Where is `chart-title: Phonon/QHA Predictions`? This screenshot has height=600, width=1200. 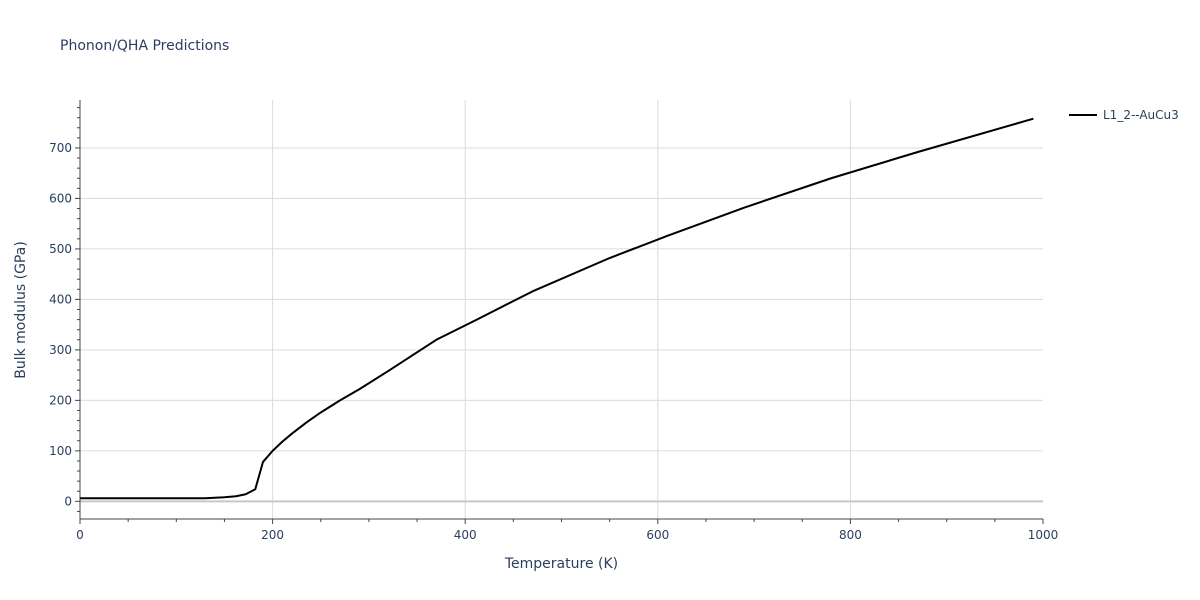
chart-title: Phonon/QHA Predictions is located at coordinates (144, 46).